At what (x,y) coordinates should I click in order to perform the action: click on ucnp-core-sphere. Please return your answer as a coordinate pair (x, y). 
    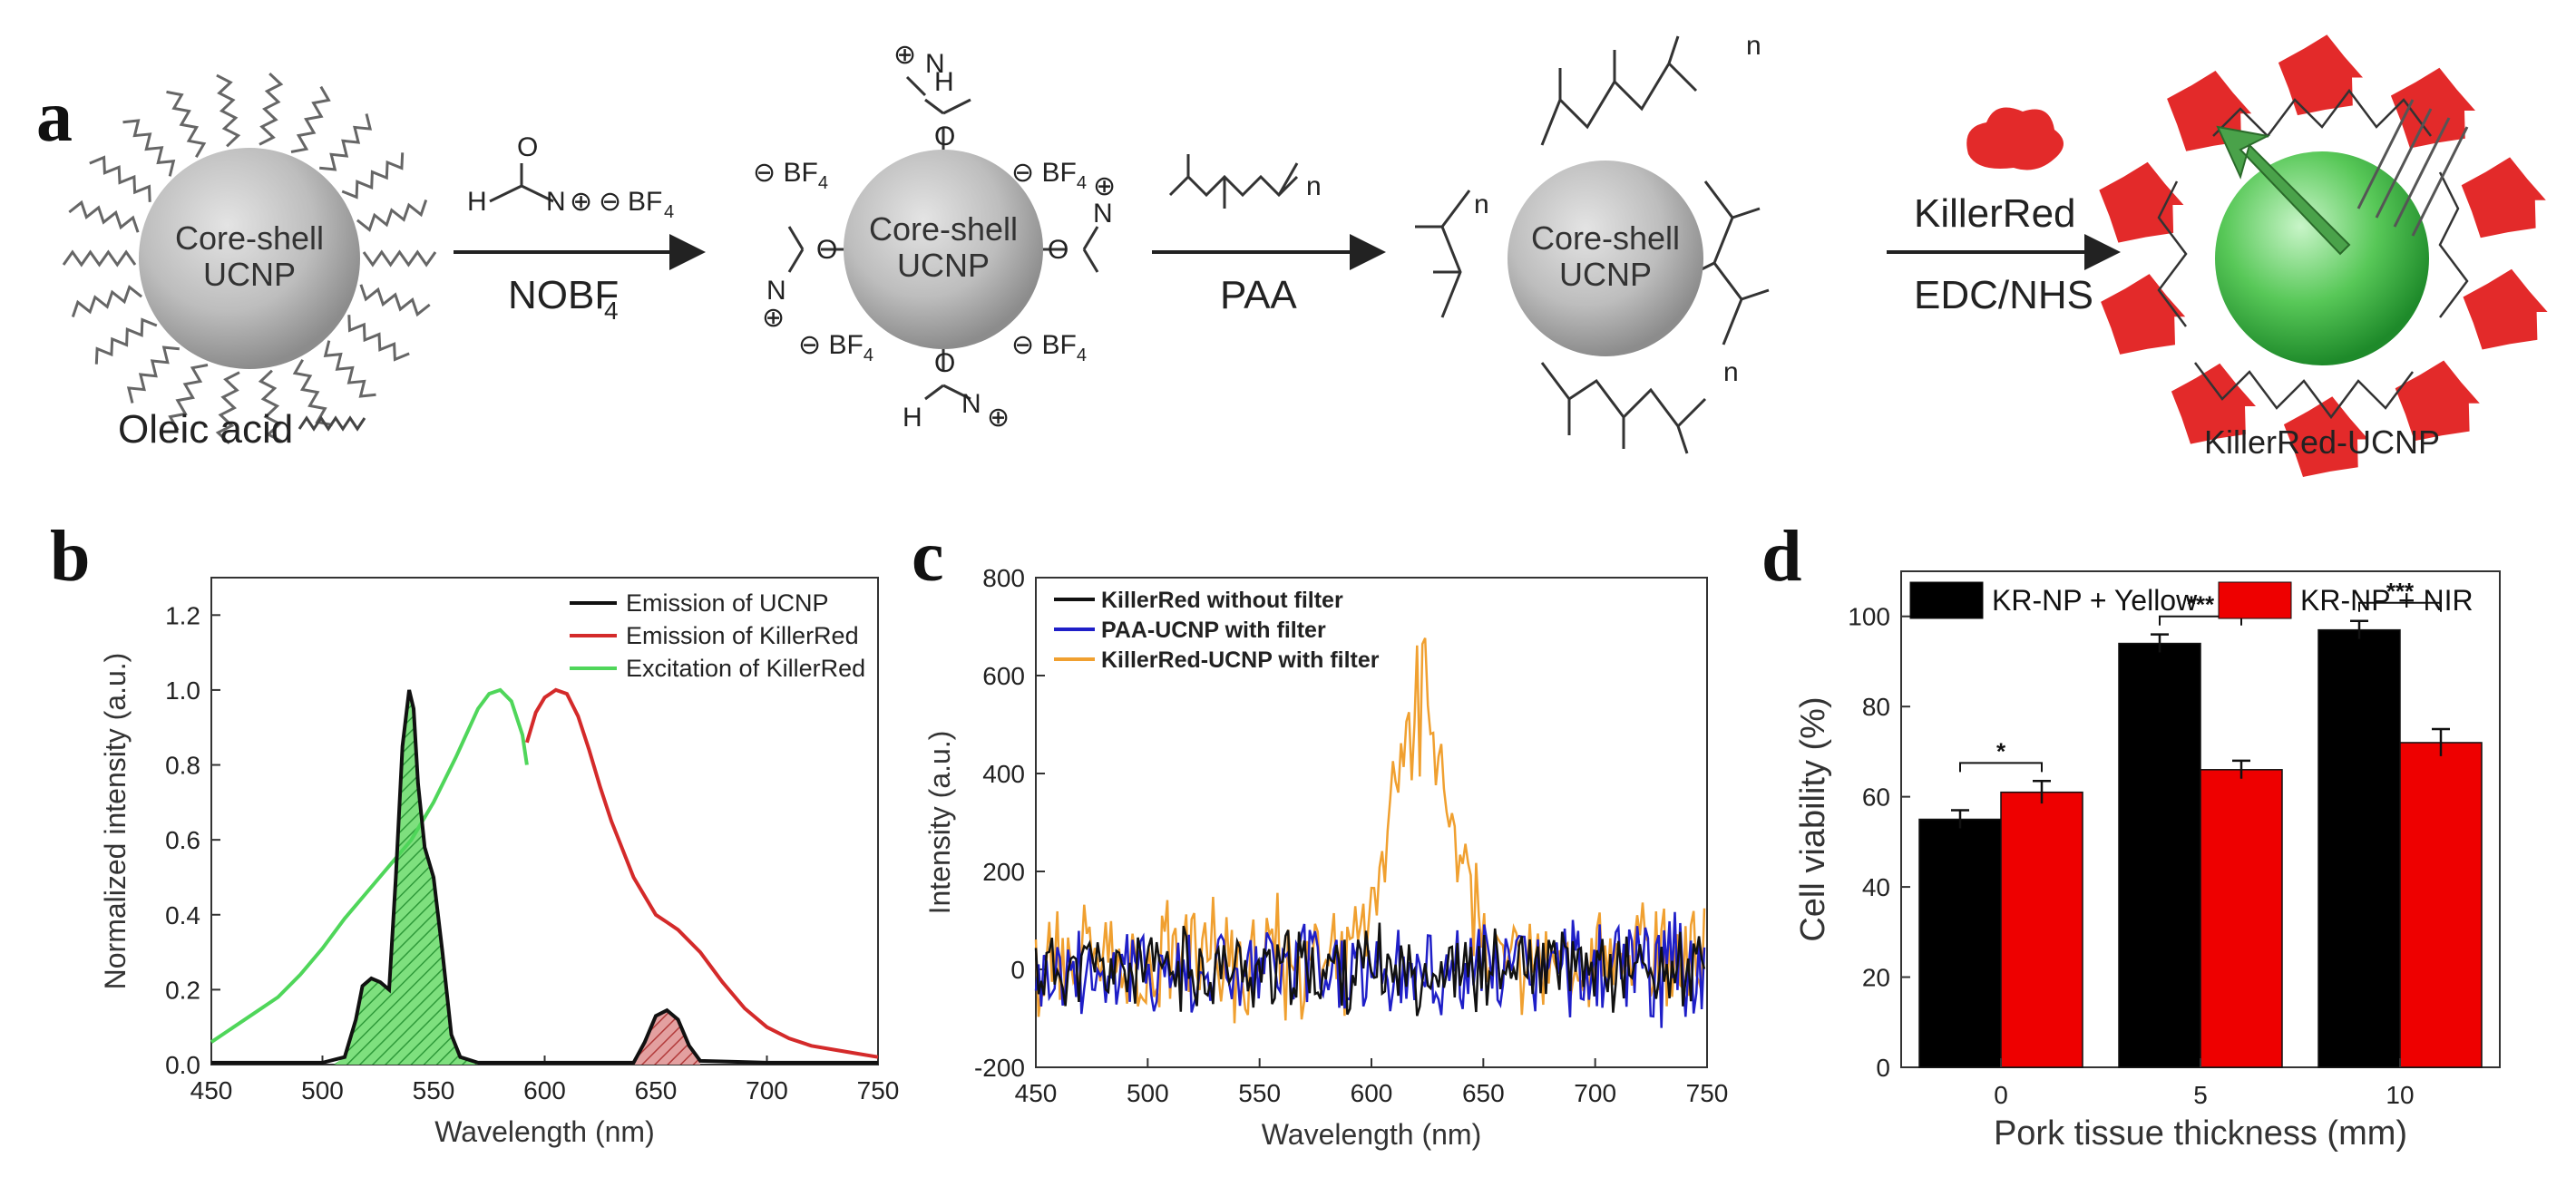
    Looking at the image, I should click on (249, 258).